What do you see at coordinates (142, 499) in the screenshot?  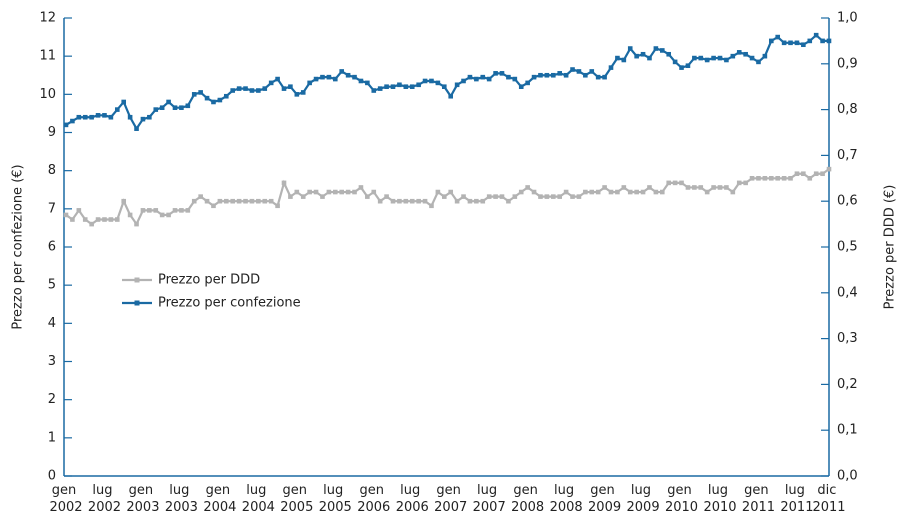 I see `x-tick-label: gen 2003` at bounding box center [142, 499].